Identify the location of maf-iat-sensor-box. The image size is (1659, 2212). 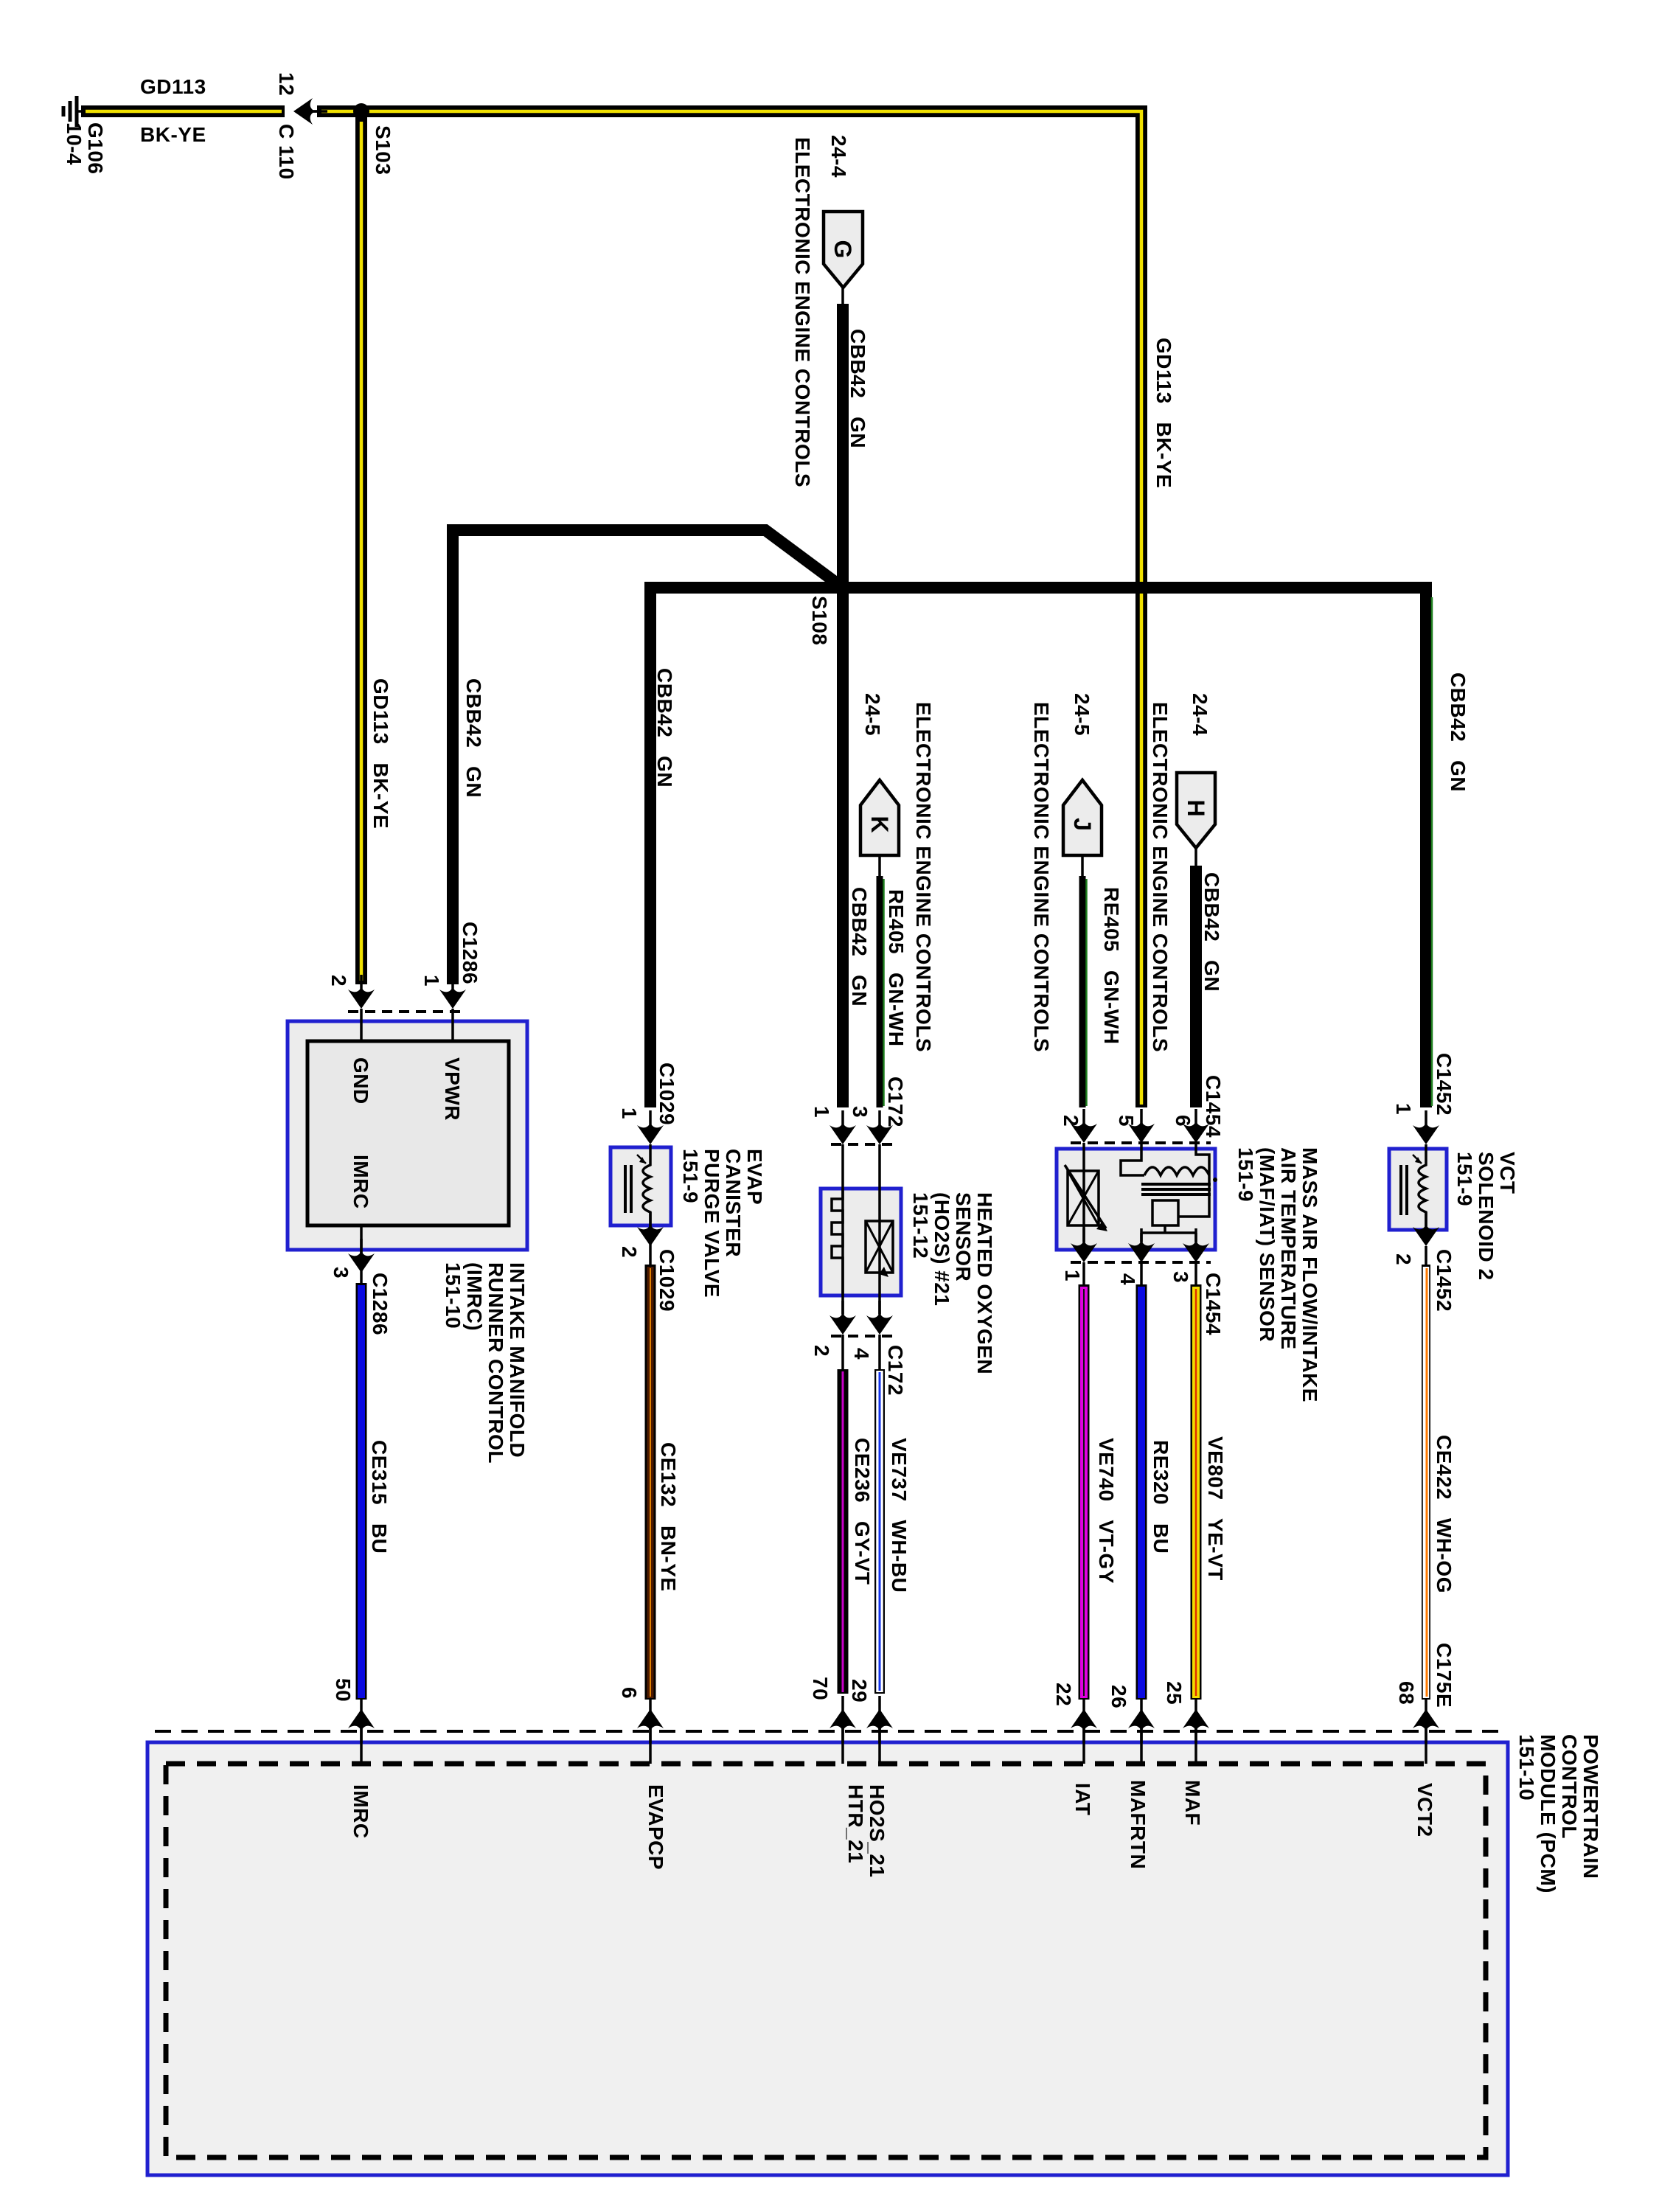
(1135, 1199).